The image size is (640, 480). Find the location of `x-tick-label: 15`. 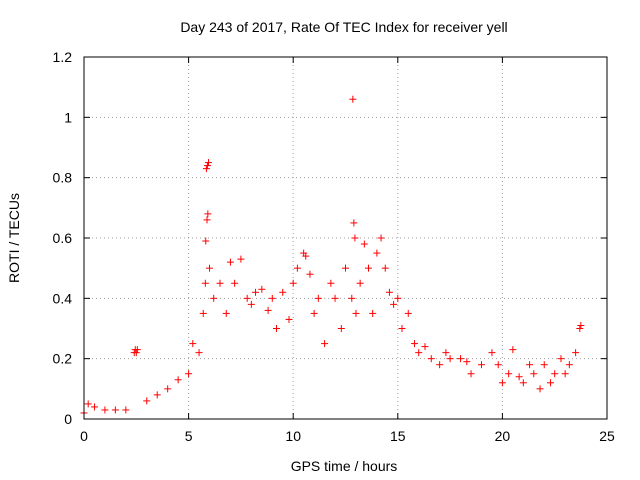

x-tick-label: 15 is located at coordinates (398, 436).